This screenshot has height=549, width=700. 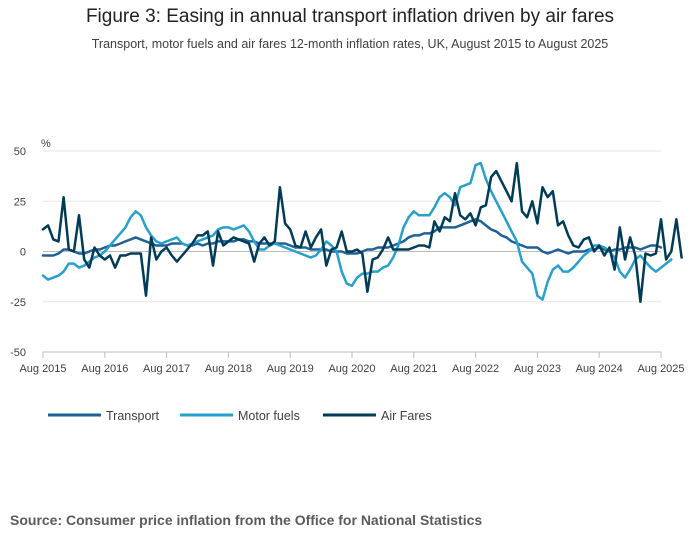 What do you see at coordinates (228, 369) in the screenshot?
I see `x-tick-label: Aug 2018` at bounding box center [228, 369].